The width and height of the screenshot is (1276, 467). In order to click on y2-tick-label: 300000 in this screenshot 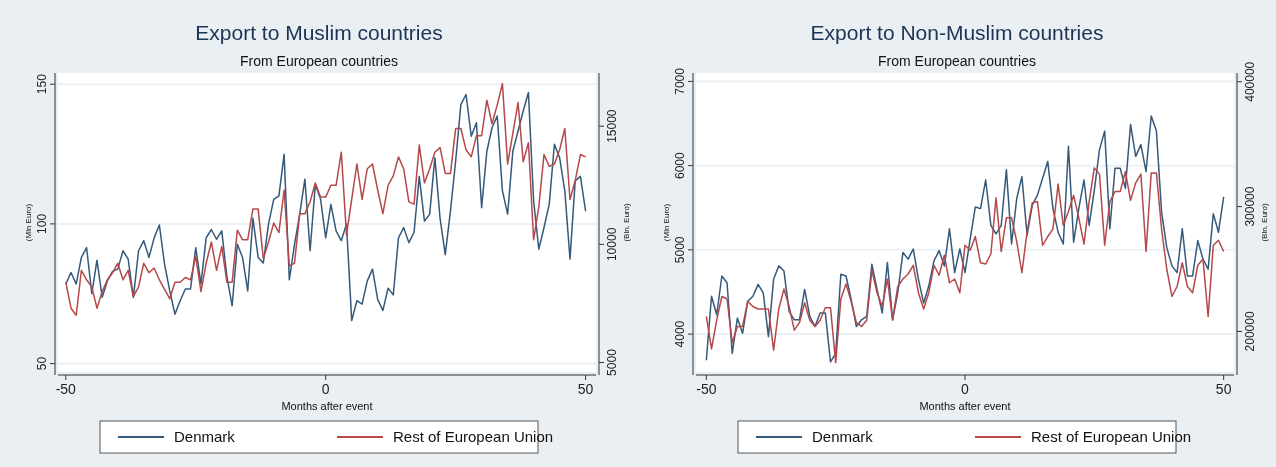, I will do `click(1250, 206)`.